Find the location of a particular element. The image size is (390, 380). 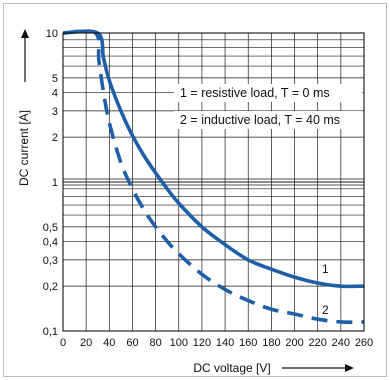

y-tick-label: 2 is located at coordinates (55, 138).